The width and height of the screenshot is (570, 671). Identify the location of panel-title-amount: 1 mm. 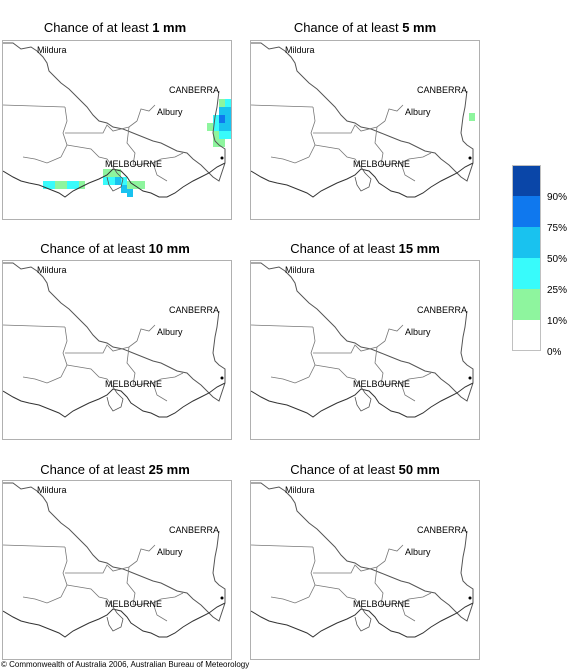
(169, 27).